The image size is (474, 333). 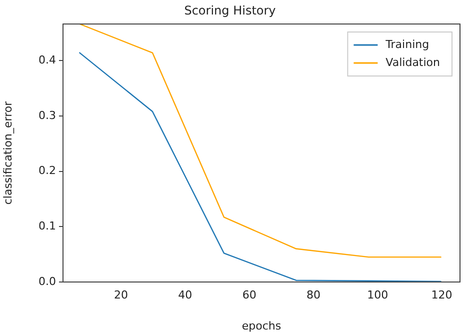 What do you see at coordinates (47, 59) in the screenshot?
I see `y-tick-label: 0.4` at bounding box center [47, 59].